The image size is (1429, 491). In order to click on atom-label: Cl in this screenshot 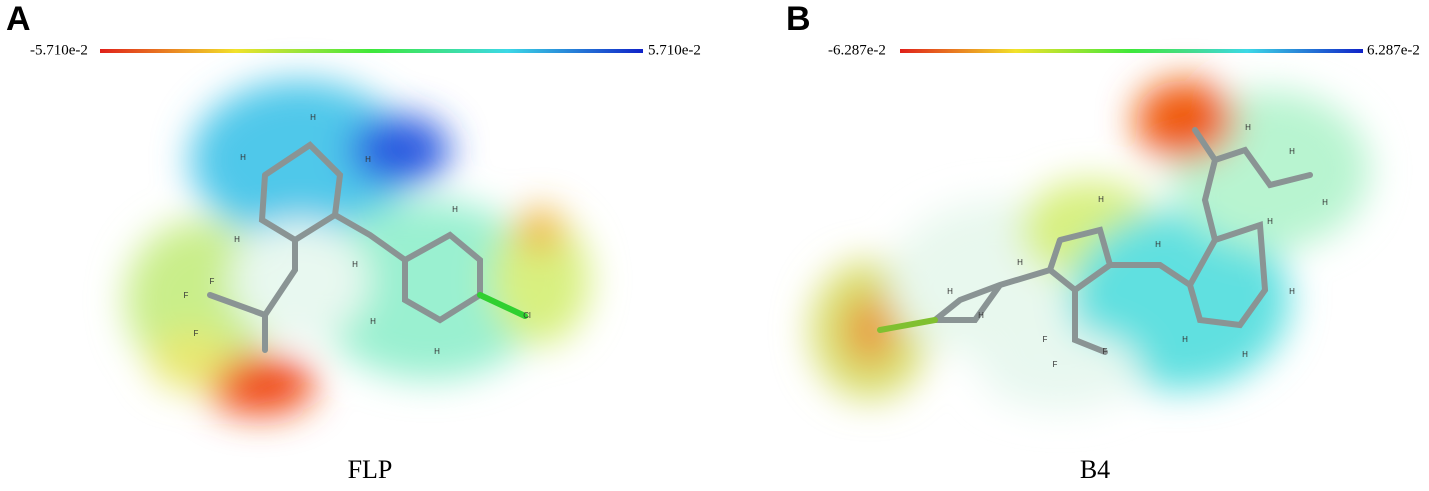, I will do `click(527, 315)`.